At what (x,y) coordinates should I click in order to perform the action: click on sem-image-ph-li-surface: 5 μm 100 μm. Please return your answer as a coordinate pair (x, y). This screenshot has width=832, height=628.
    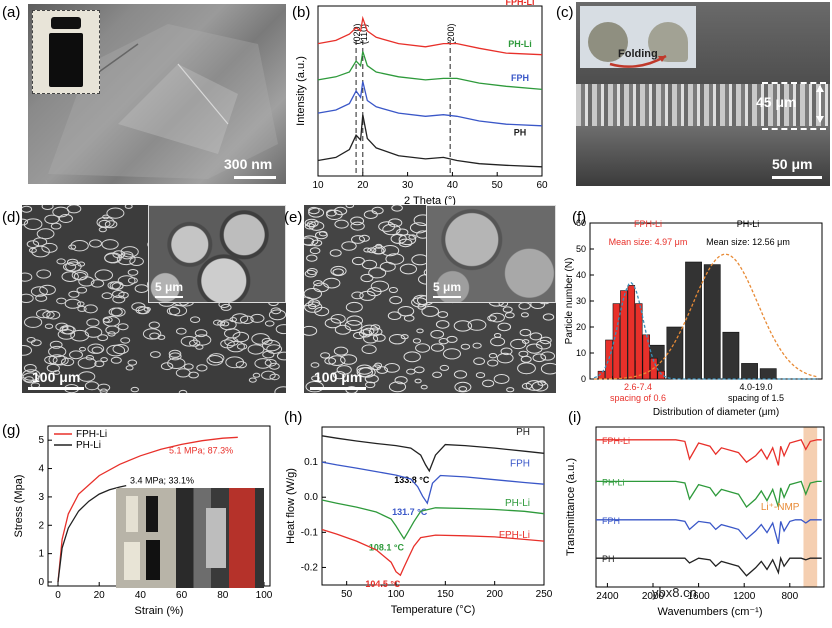
    Looking at the image, I should click on (430, 299).